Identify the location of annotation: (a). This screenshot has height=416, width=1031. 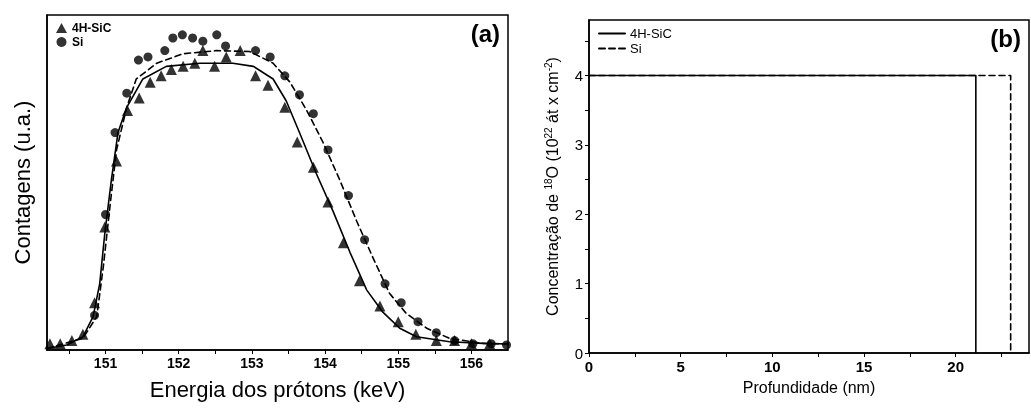
(485, 33).